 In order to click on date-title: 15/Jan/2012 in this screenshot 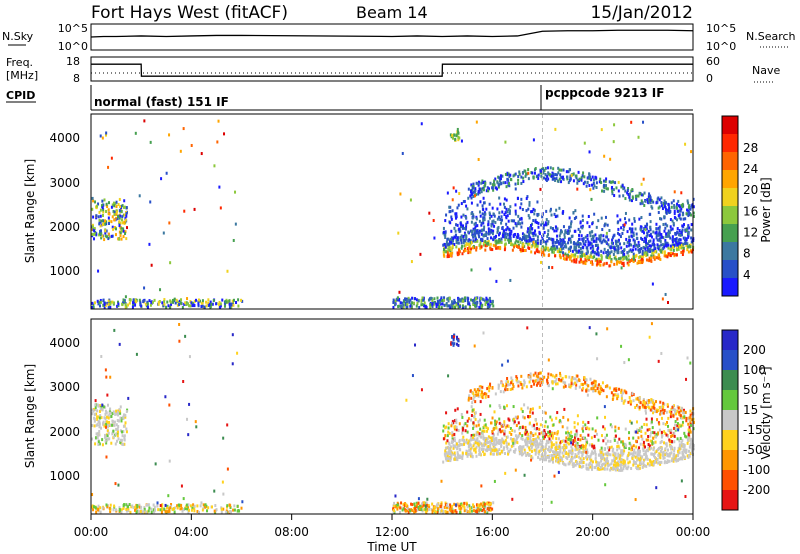, I will do `click(641, 13)`.